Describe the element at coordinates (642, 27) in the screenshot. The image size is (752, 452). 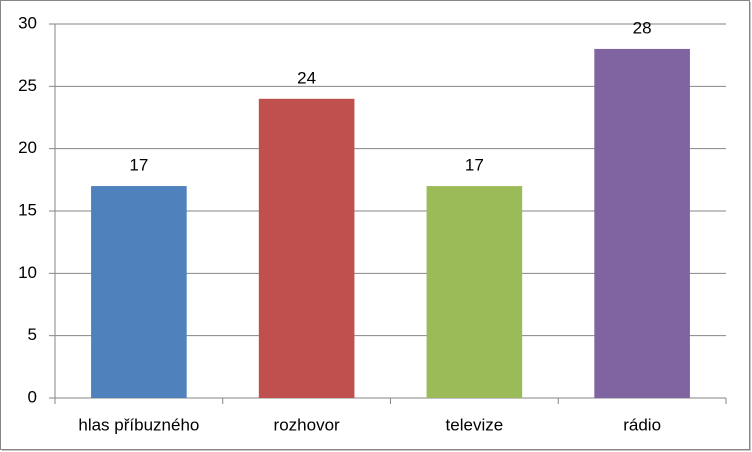
I see `data-label: 28` at that location.